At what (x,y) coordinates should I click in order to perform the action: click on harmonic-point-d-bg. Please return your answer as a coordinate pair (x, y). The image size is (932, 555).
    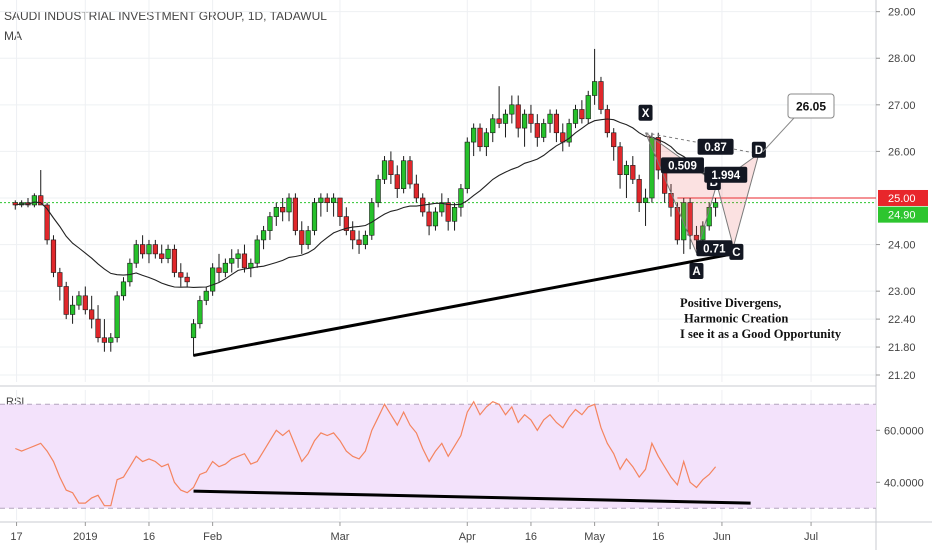
    Looking at the image, I should click on (758, 149).